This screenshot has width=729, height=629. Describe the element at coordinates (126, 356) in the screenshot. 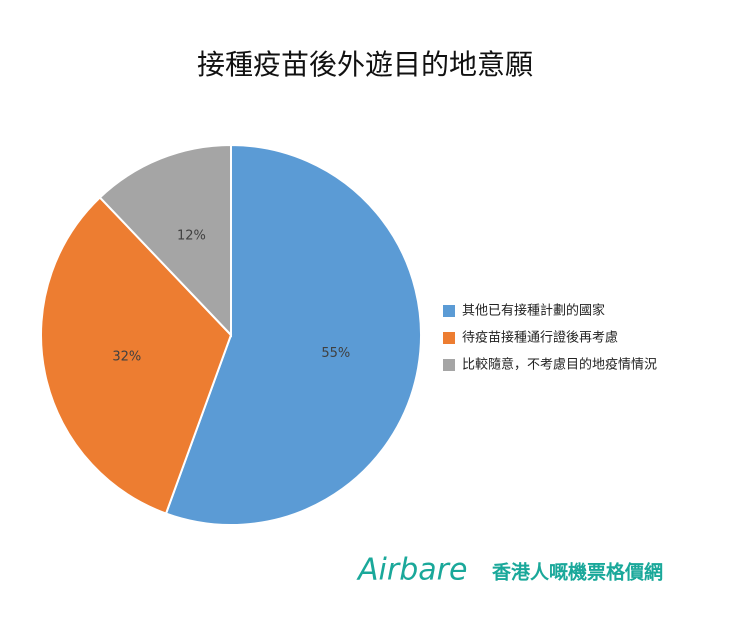

I see `data-label: 32%` at that location.